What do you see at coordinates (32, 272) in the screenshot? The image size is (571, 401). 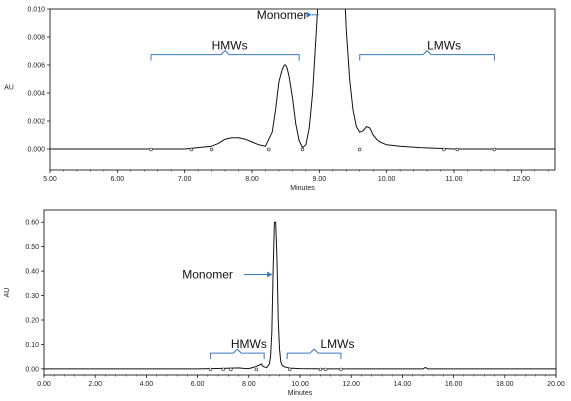 I see `y-tick-label: 0.40` at bounding box center [32, 272].